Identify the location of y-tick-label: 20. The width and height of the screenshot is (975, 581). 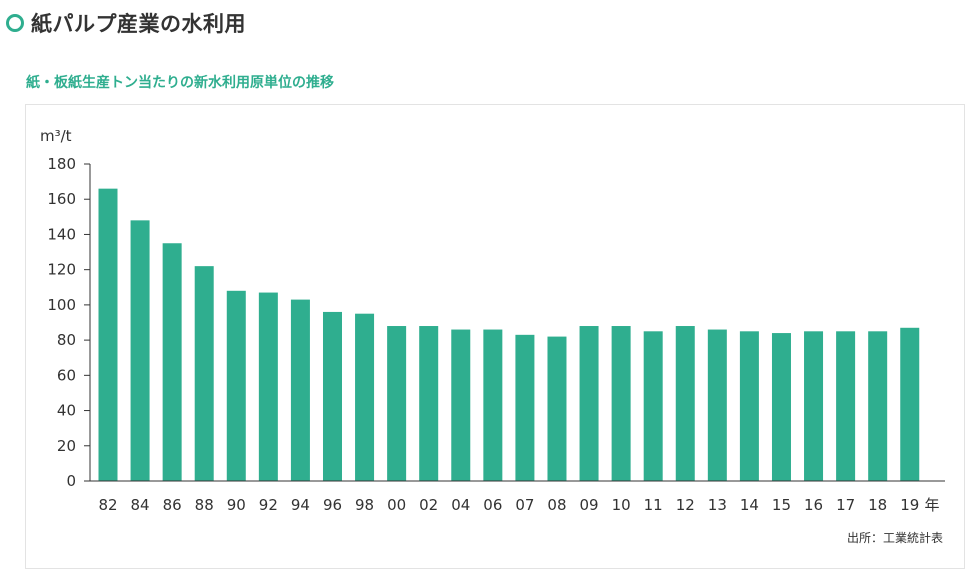
(66, 446).